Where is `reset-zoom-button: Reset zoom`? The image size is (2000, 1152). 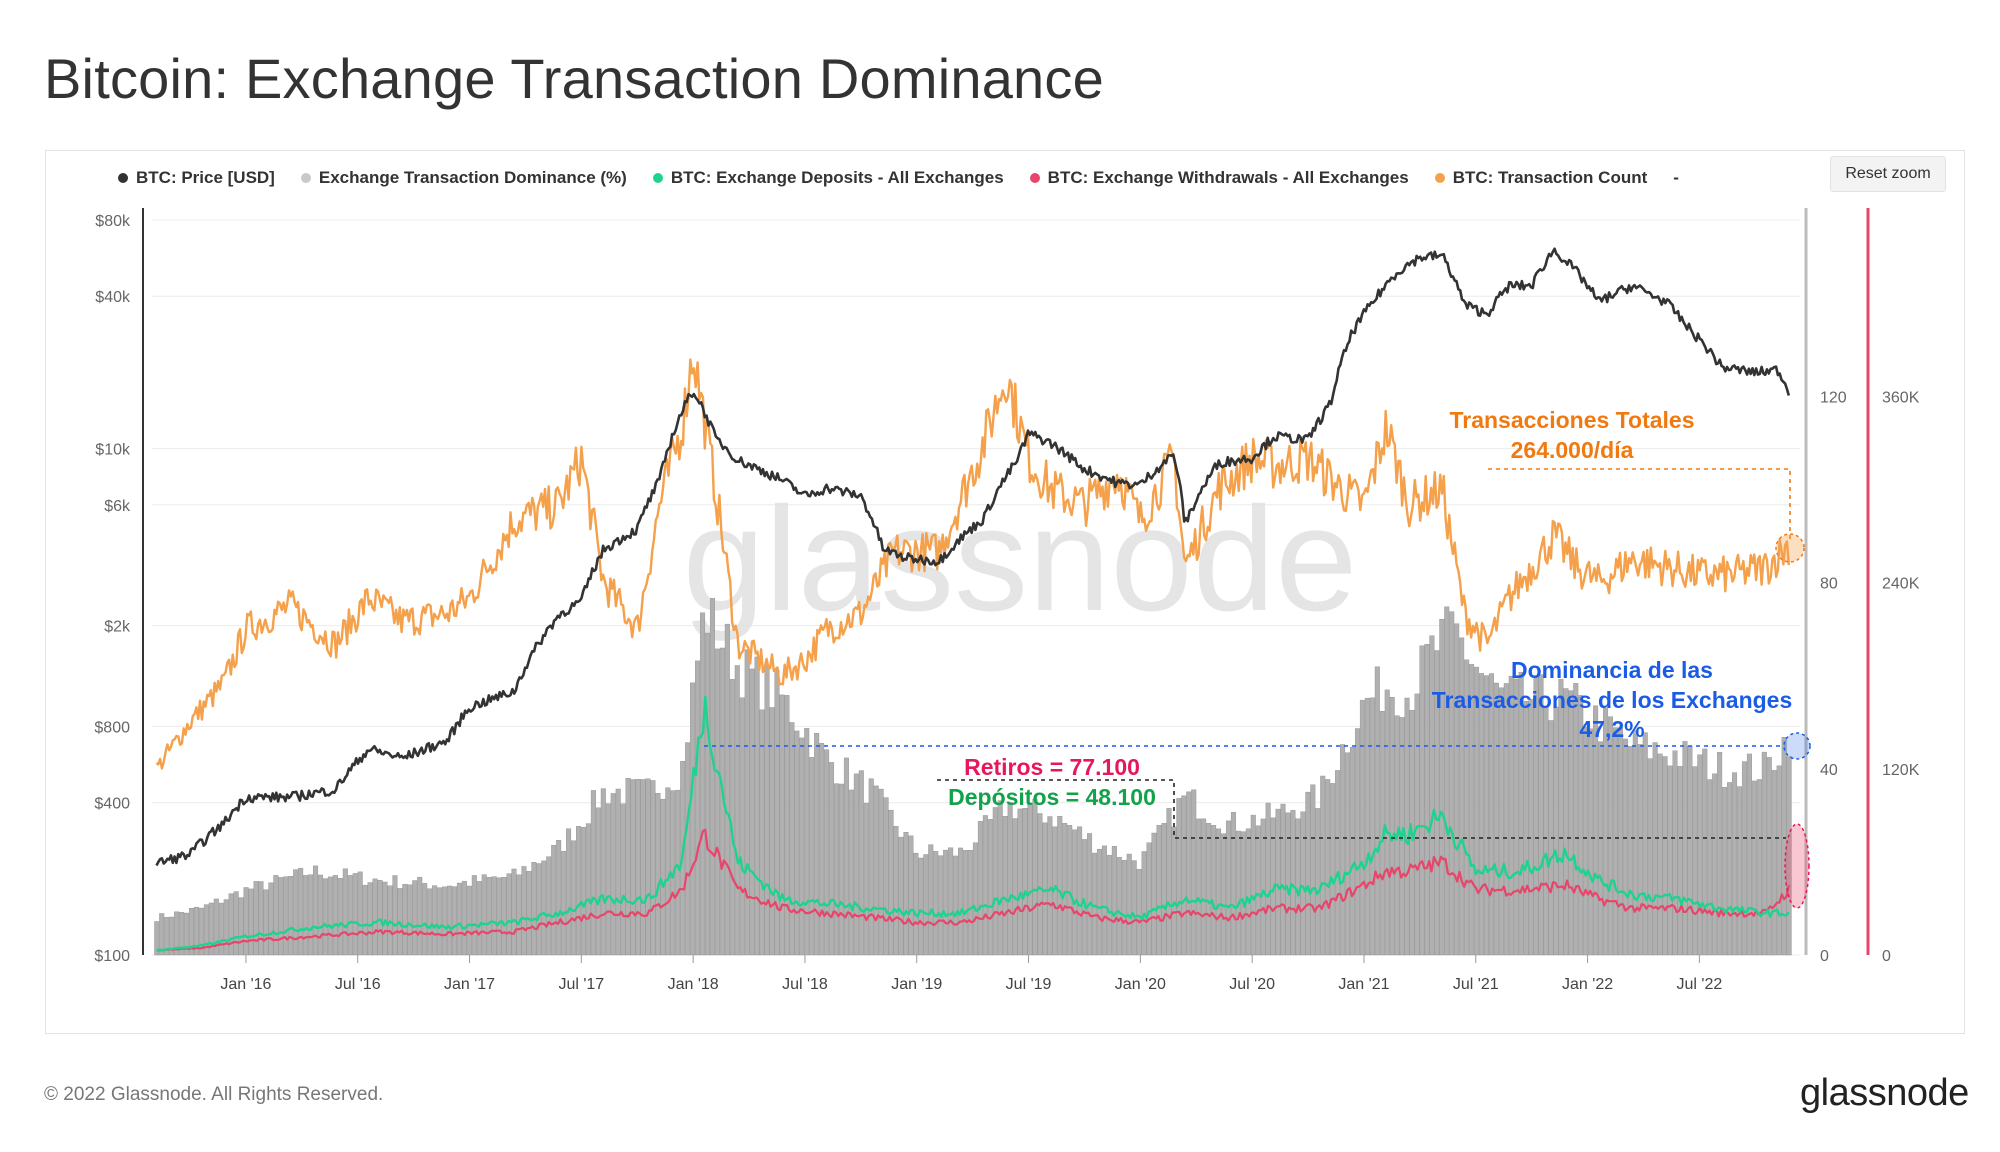
reset-zoom-button: Reset zoom is located at coordinates (1888, 174).